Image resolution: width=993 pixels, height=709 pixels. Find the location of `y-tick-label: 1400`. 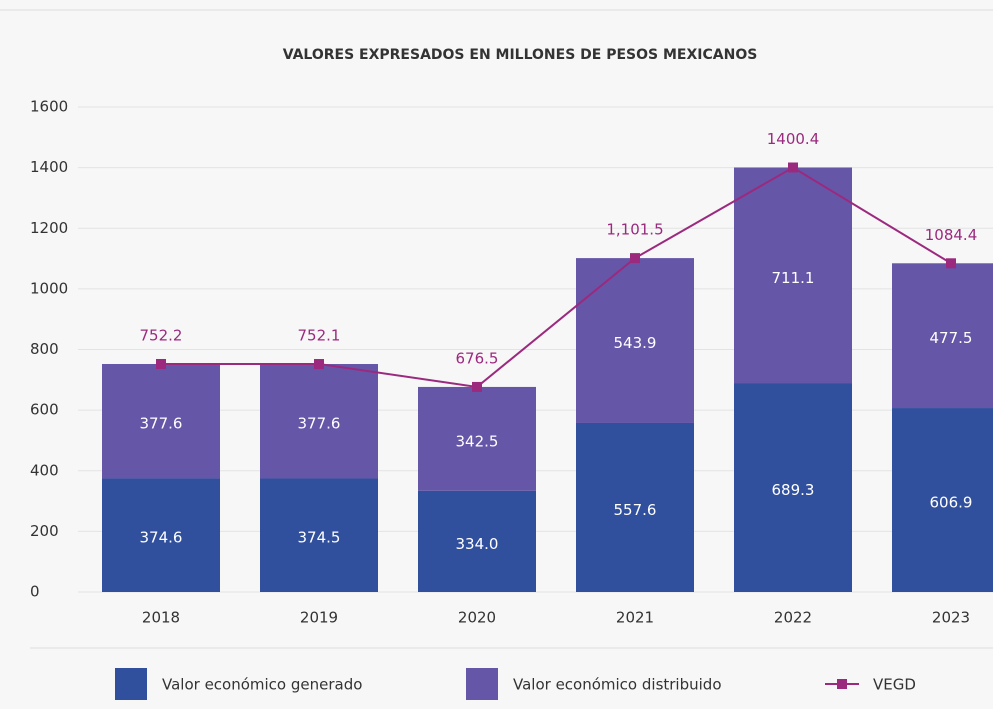

y-tick-label: 1400 is located at coordinates (49, 167).